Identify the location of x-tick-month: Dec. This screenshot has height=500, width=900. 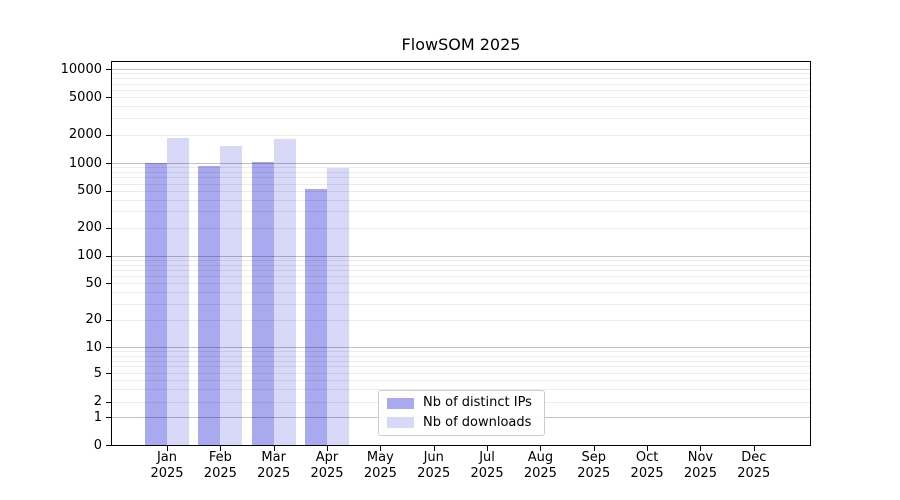
(754, 457).